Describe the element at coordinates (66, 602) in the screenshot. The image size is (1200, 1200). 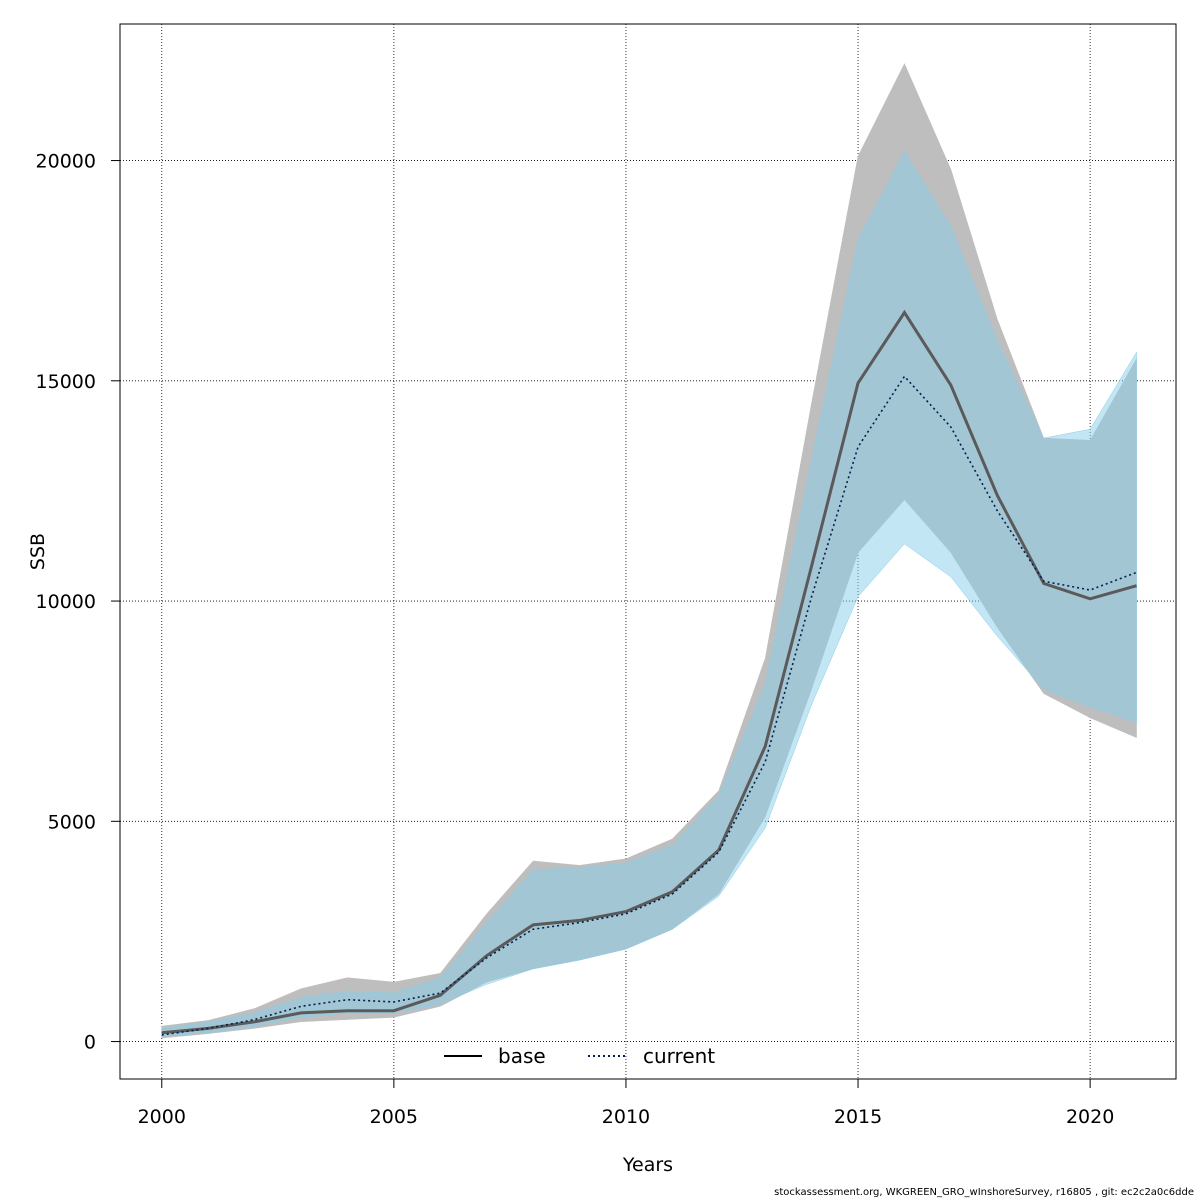
I see `y-tick-label-10000: 10000` at that location.